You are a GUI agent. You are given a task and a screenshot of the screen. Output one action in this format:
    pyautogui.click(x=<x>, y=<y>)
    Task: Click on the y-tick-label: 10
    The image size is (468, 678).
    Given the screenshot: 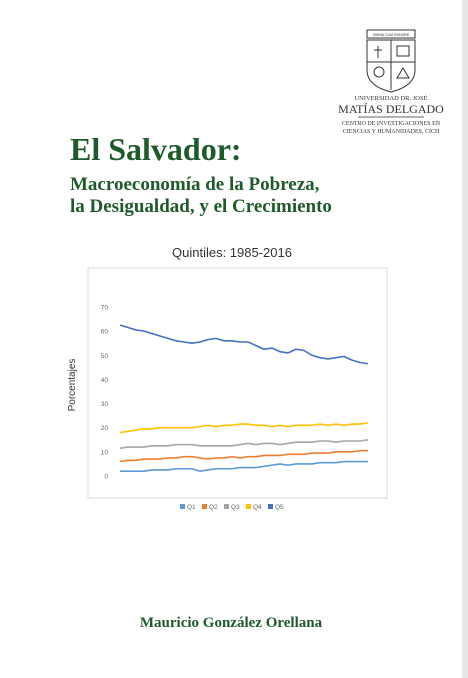 What is the action you would take?
    pyautogui.click(x=105, y=452)
    